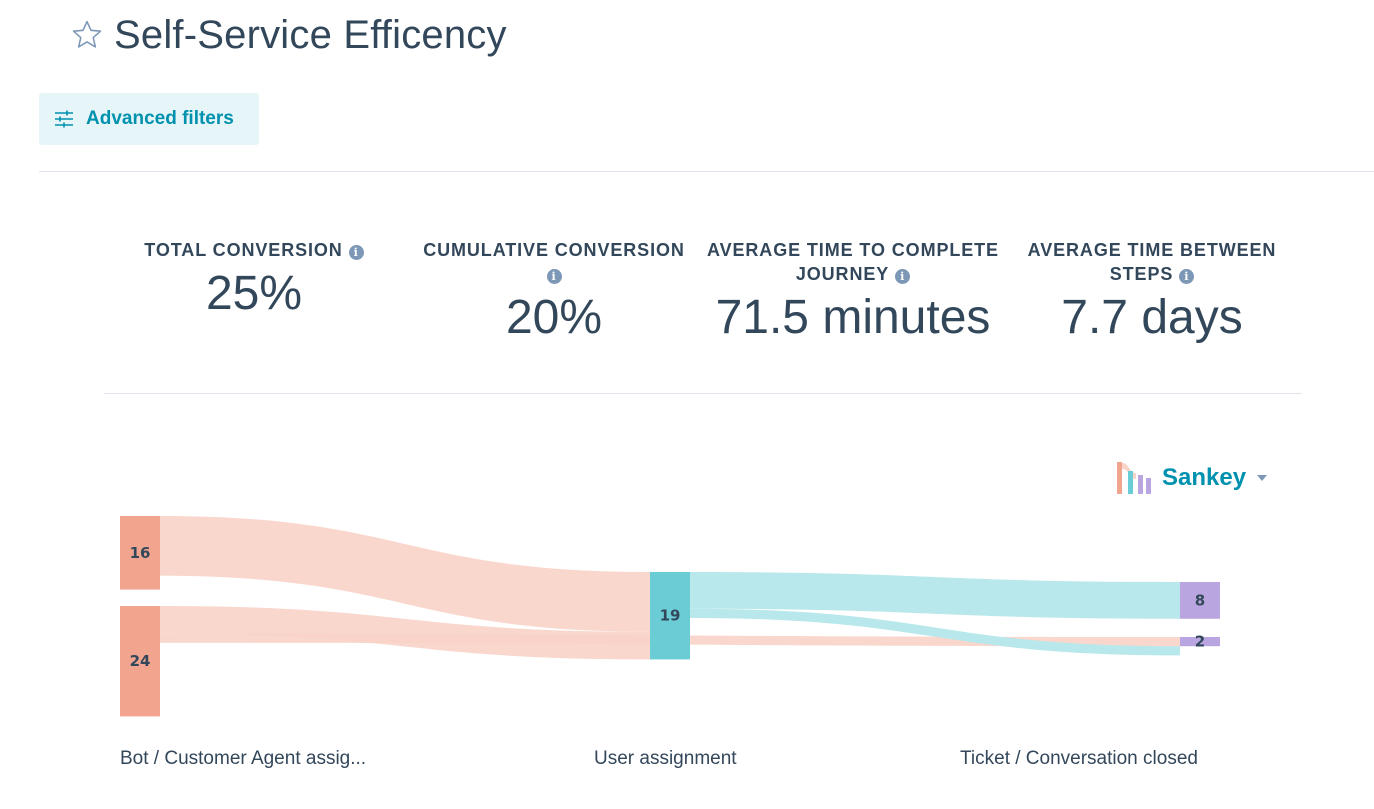  What do you see at coordinates (310, 34) in the screenshot?
I see `page-title: Self-Service Efficency` at bounding box center [310, 34].